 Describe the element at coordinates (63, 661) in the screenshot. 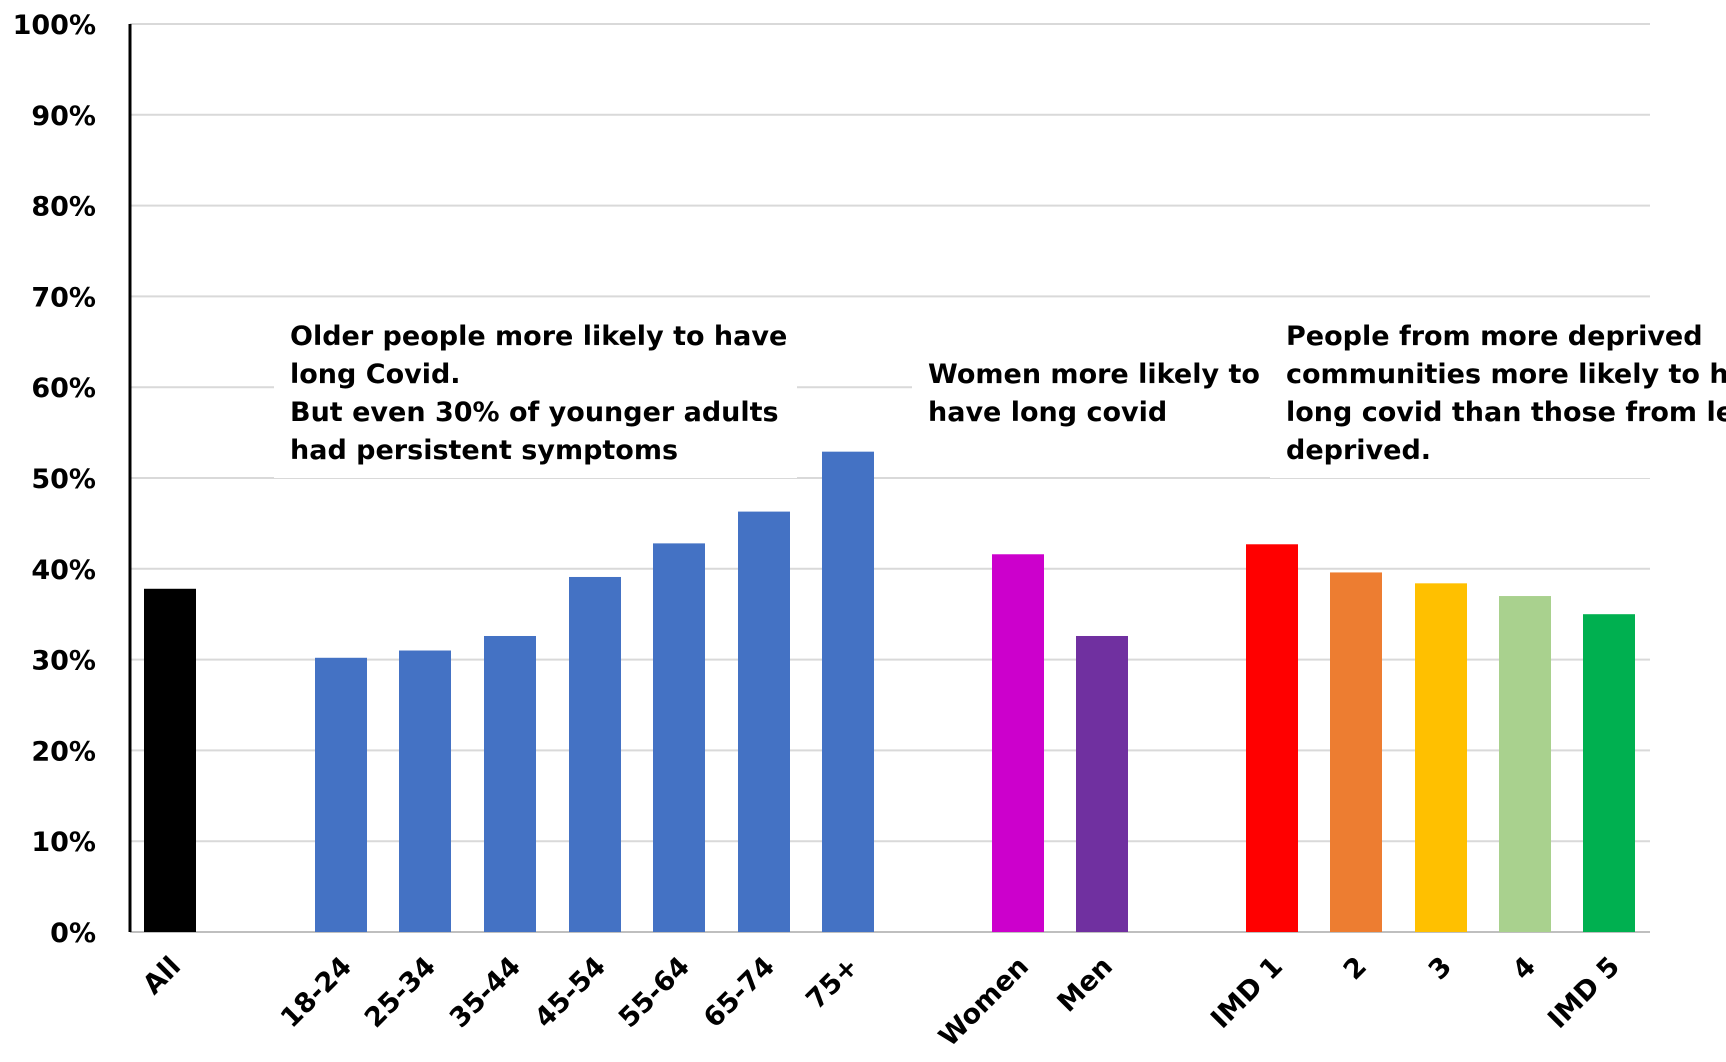

I see `y-tick-label-30: 30%` at that location.